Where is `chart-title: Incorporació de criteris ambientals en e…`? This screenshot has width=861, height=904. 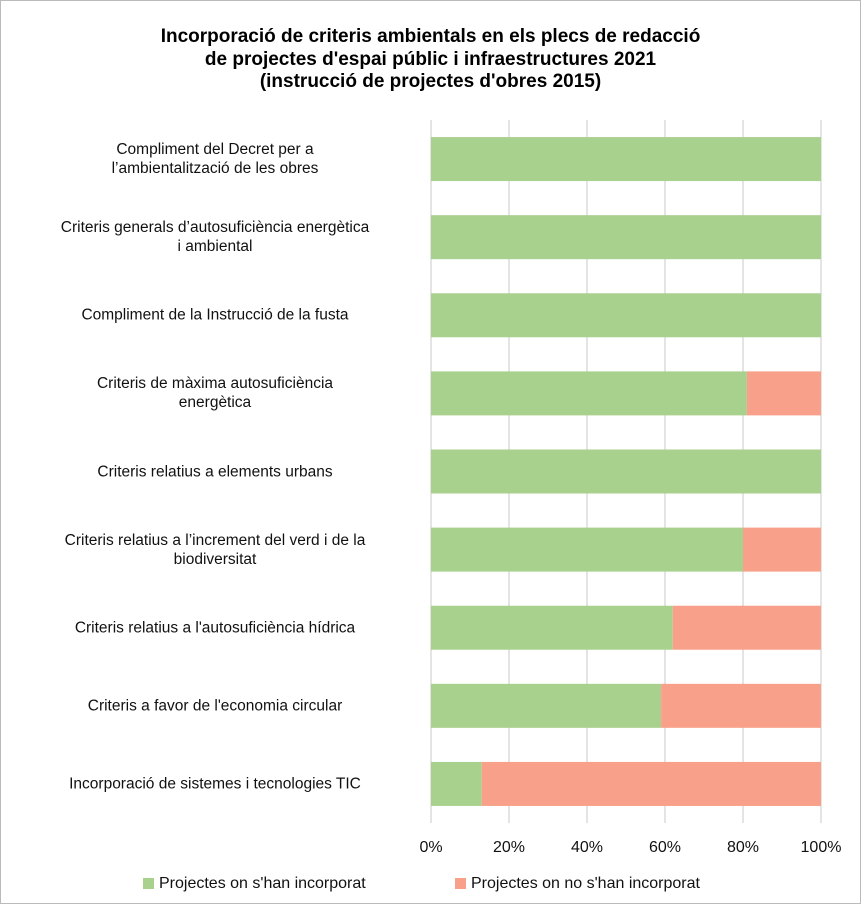
chart-title: Incorporació de criteris ambientals en e… is located at coordinates (430, 59).